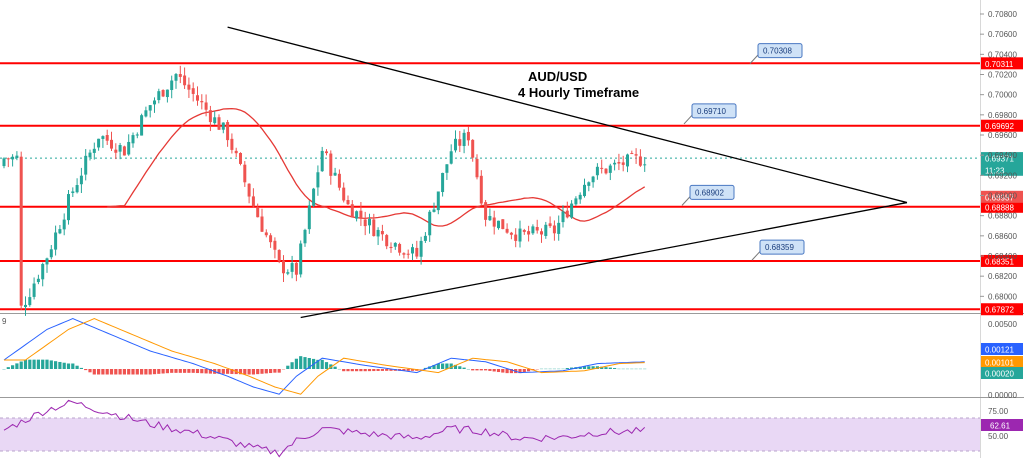 This screenshot has width=1024, height=463. Describe the element at coordinates (1002, 54) in the screenshot. I see `y-tick-label: 0.70400` at that location.